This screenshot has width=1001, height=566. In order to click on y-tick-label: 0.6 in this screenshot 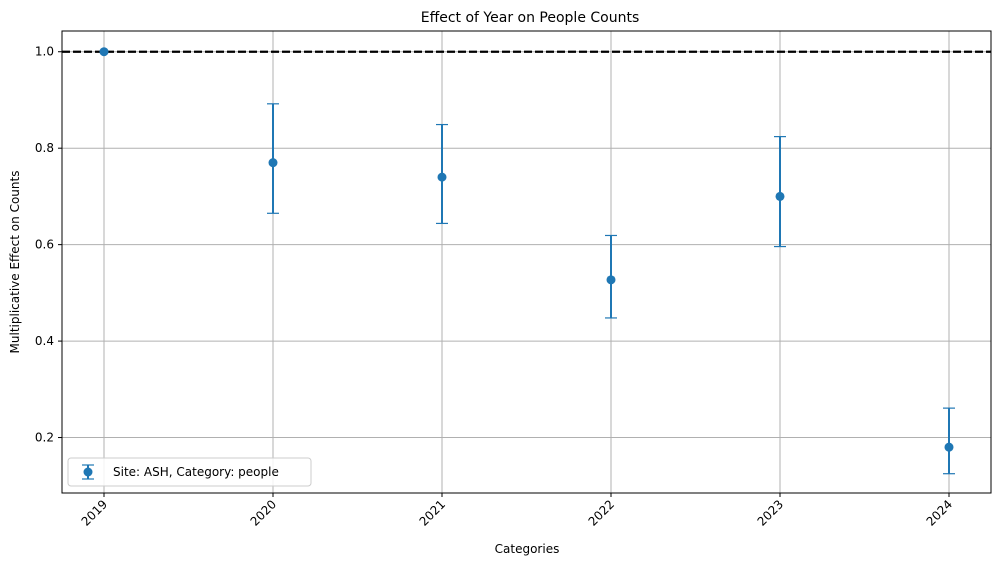, I will do `click(44, 245)`.